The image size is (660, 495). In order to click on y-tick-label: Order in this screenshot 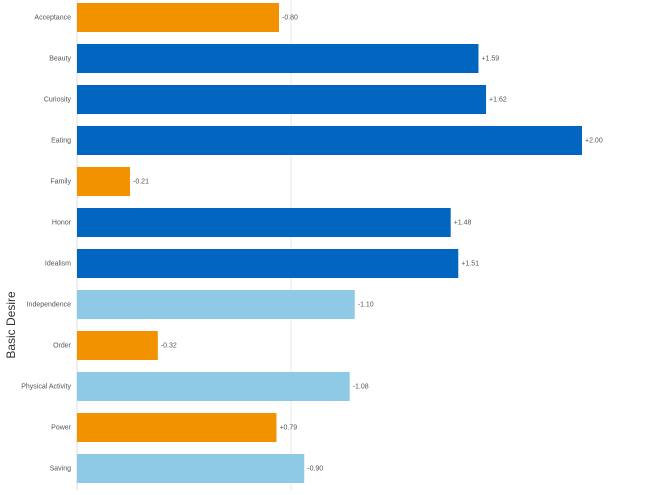, I will do `click(62, 345)`.